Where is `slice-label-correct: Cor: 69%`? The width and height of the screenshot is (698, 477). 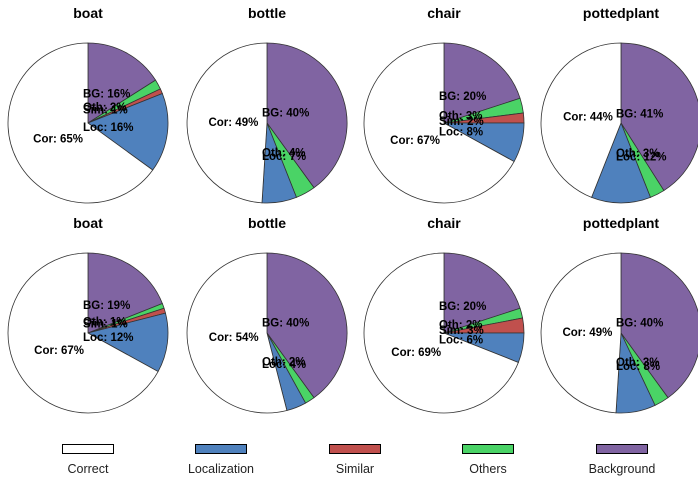 slice-label-correct: Cor: 69% is located at coordinates (416, 353).